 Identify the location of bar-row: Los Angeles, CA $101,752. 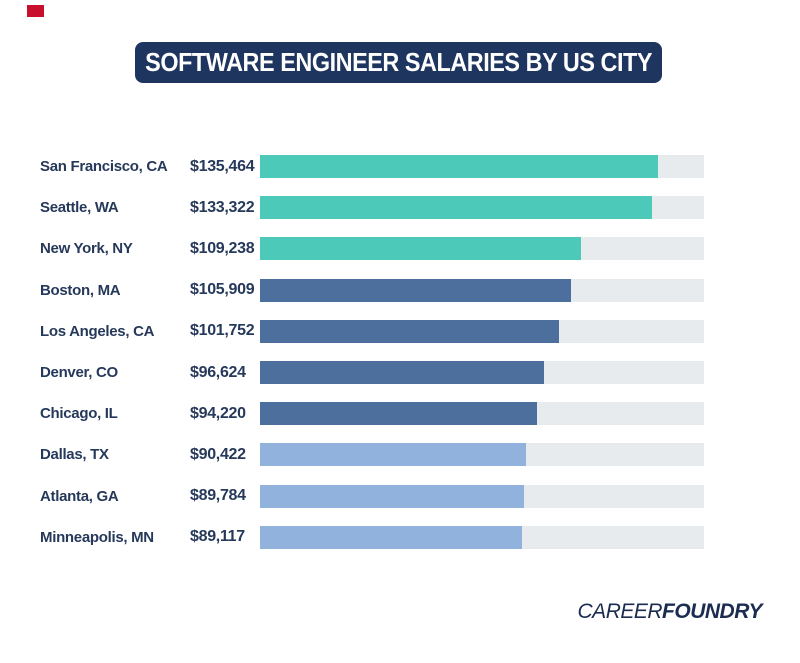
(372, 331).